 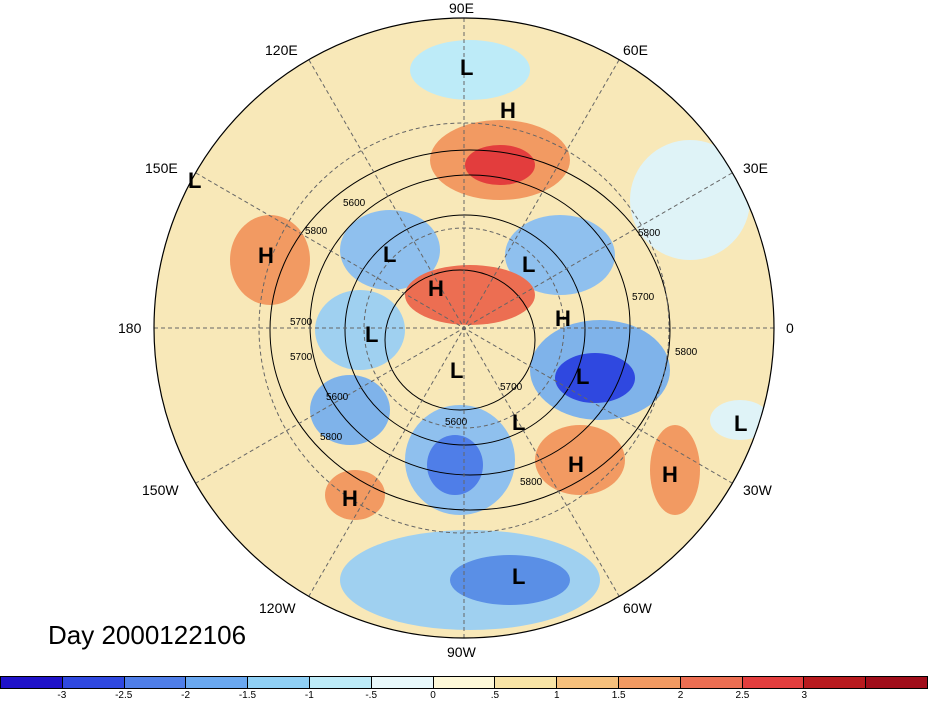 What do you see at coordinates (495, 695) in the screenshot?
I see `colorbar-tick-label: .5` at bounding box center [495, 695].